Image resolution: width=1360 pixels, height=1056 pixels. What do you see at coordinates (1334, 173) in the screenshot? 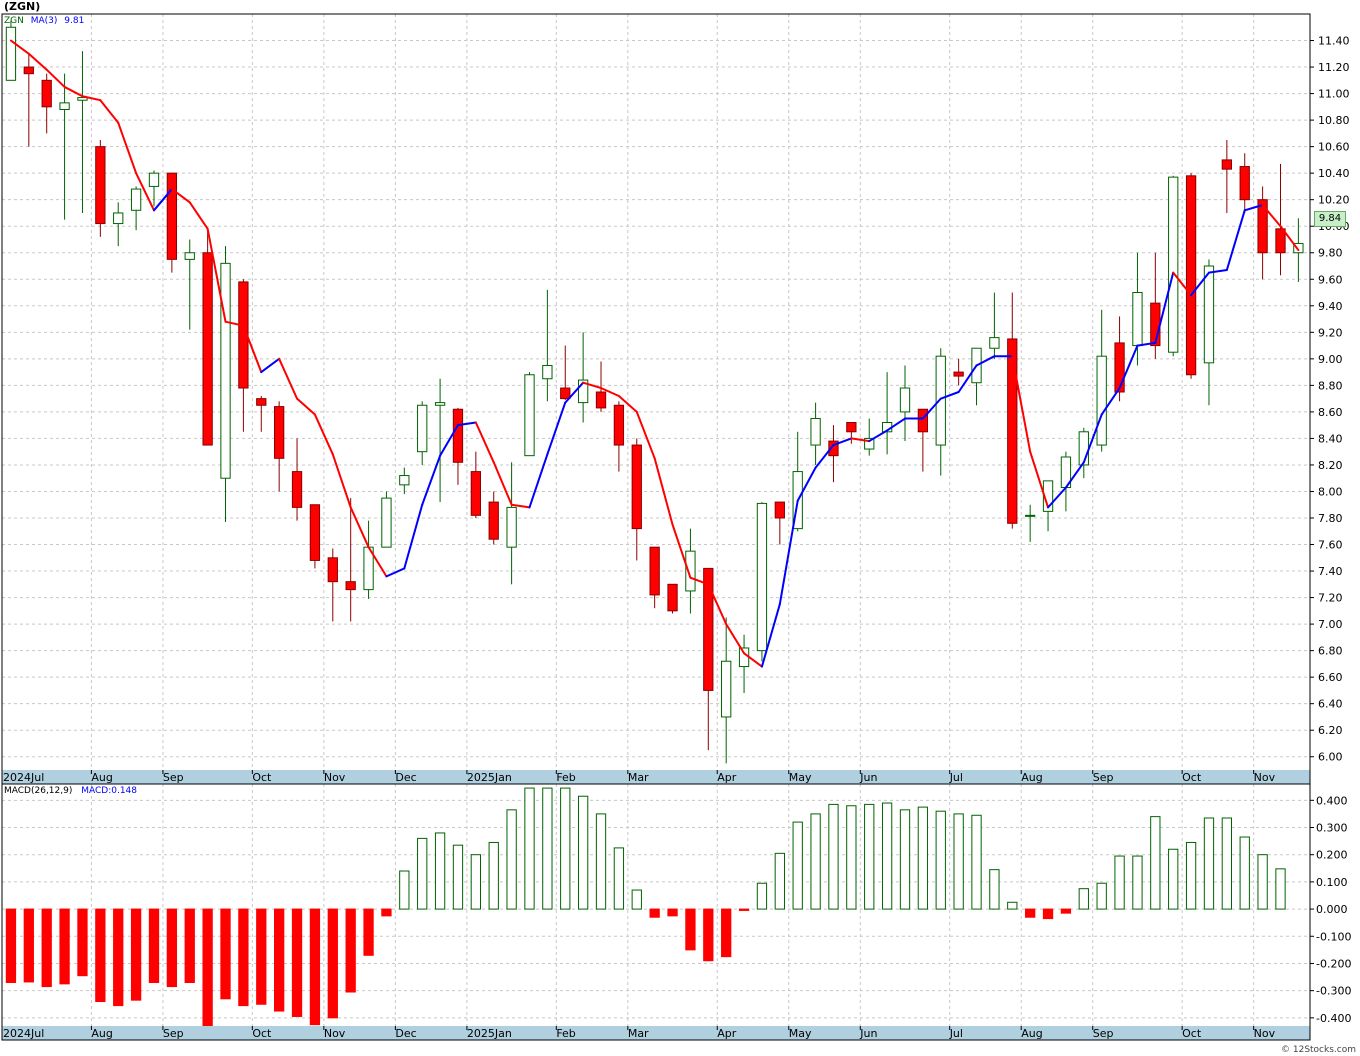
I see `y-tick-label: 10.40` at bounding box center [1334, 173].